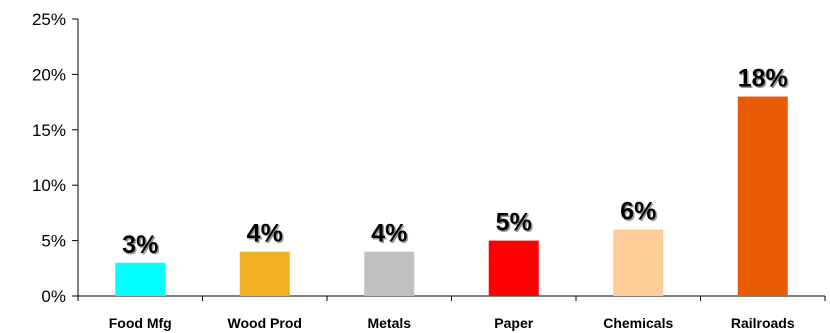 This screenshot has height=333, width=830. I want to click on data-label-shadow: 6%, so click(640, 213).